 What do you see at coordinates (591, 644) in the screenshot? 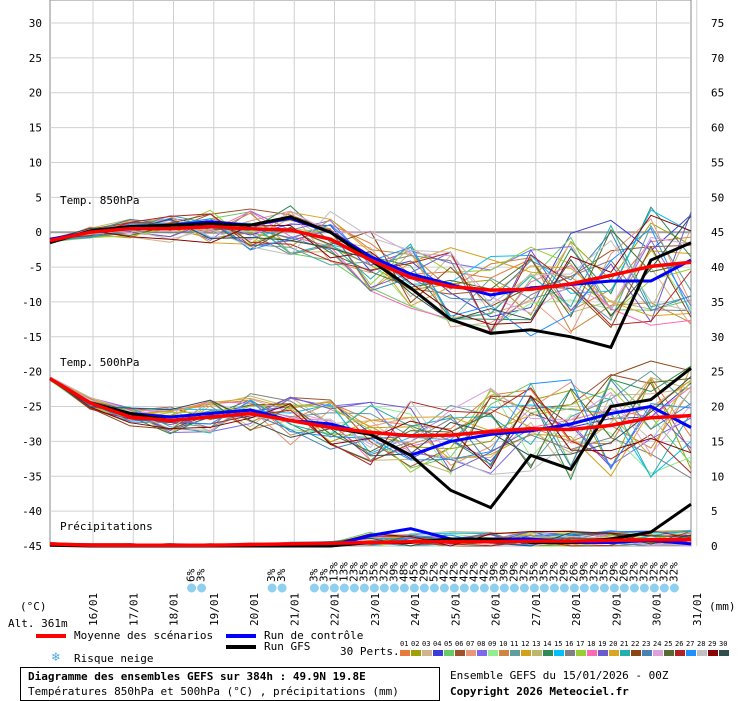
I see `perturbation-number: 18` at bounding box center [591, 644].